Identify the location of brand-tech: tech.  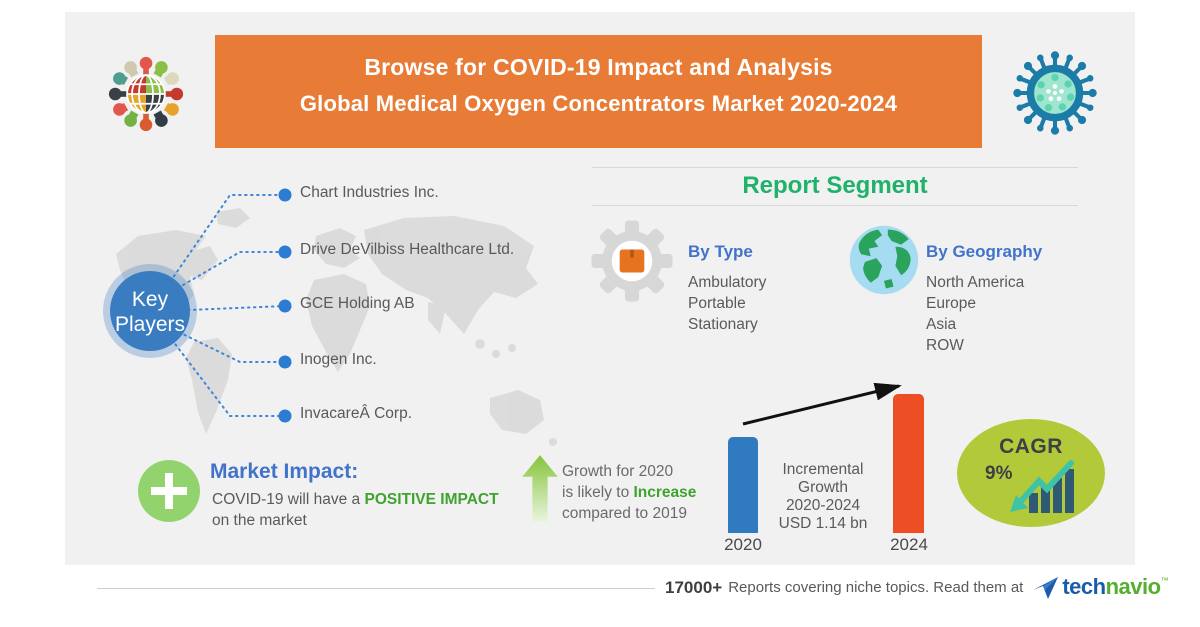
(1084, 586).